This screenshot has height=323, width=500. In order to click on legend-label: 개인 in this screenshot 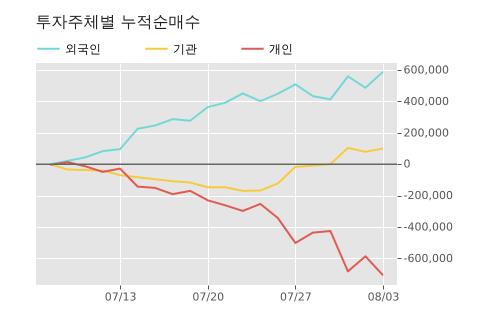, I will do `click(281, 49)`.